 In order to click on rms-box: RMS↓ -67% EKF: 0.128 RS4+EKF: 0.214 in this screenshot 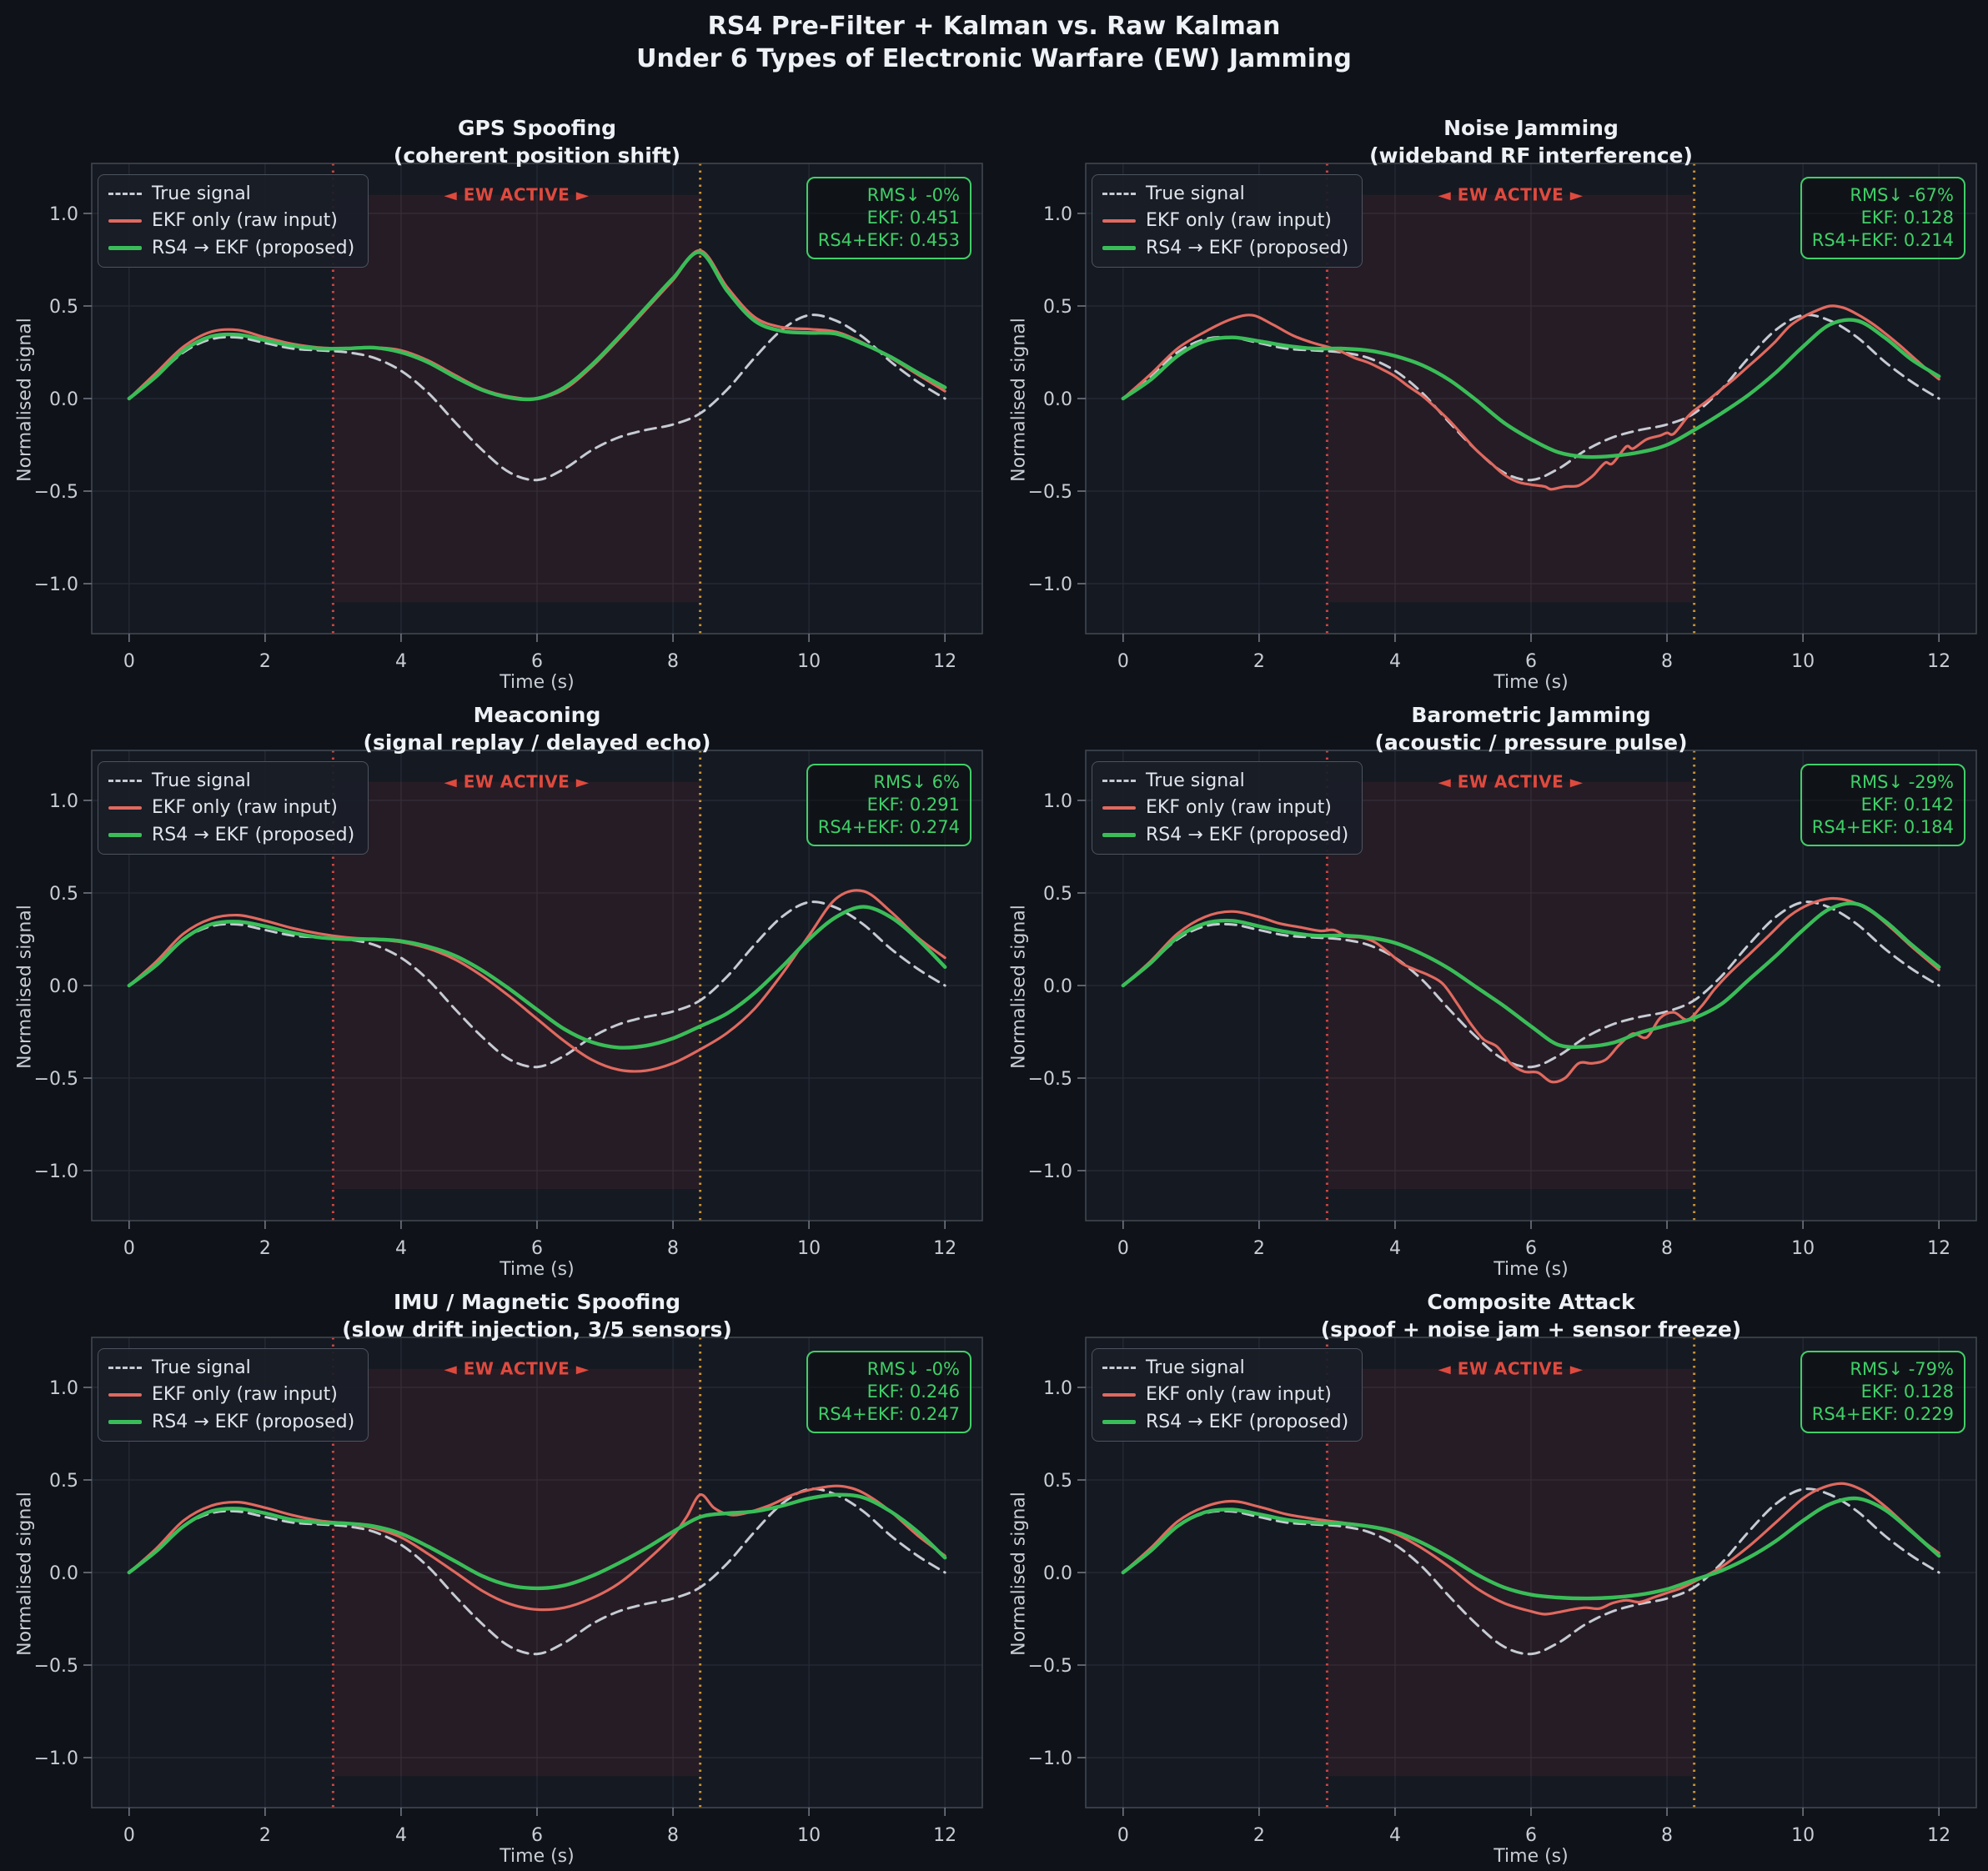, I will do `click(1883, 218)`.